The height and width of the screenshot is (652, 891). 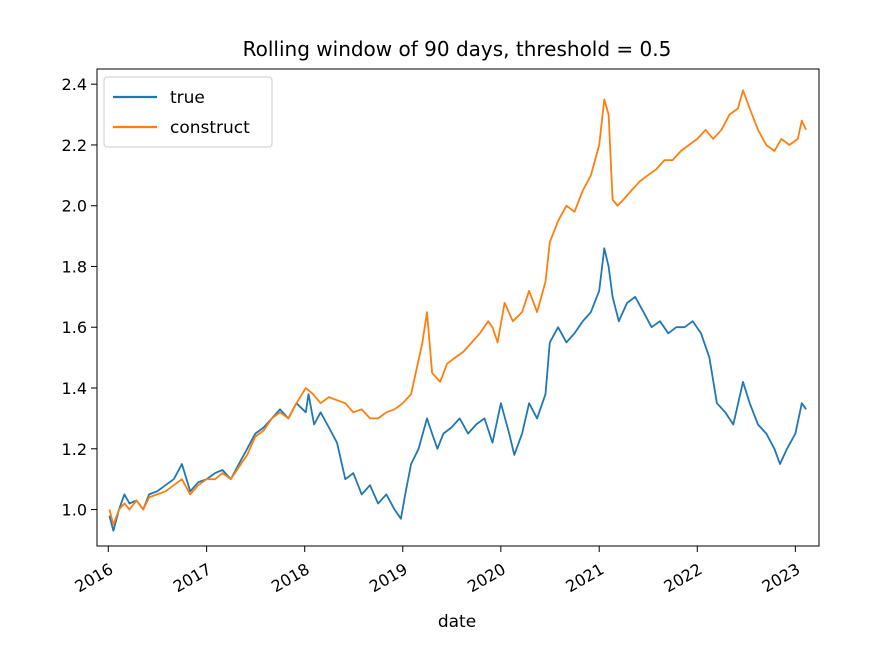 What do you see at coordinates (210, 128) in the screenshot?
I see `legend-label-construct: construct` at bounding box center [210, 128].